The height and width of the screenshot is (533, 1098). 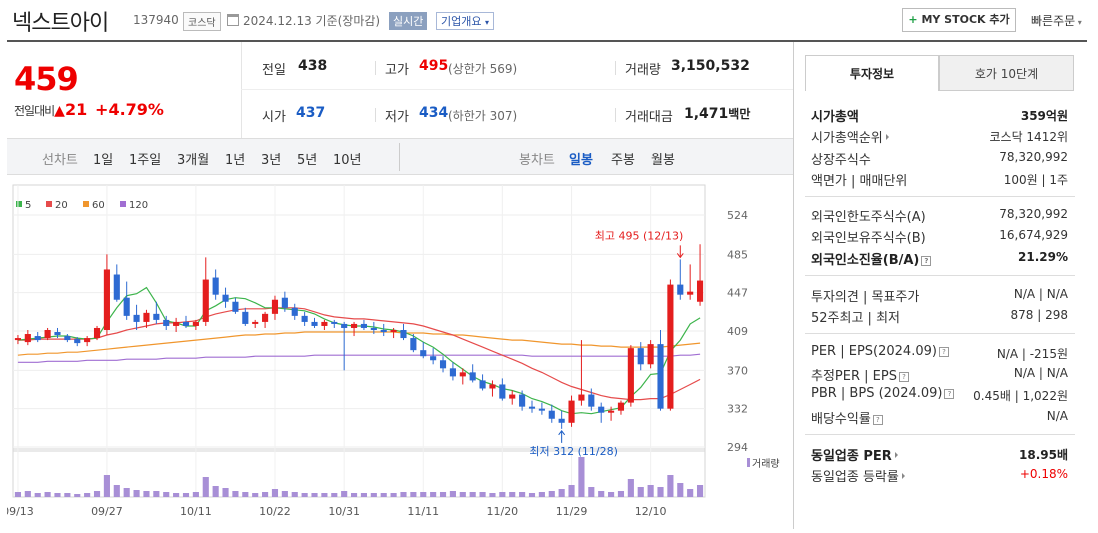 I want to click on tab-hoga-10: 호가 10단계, so click(x=1006, y=73).